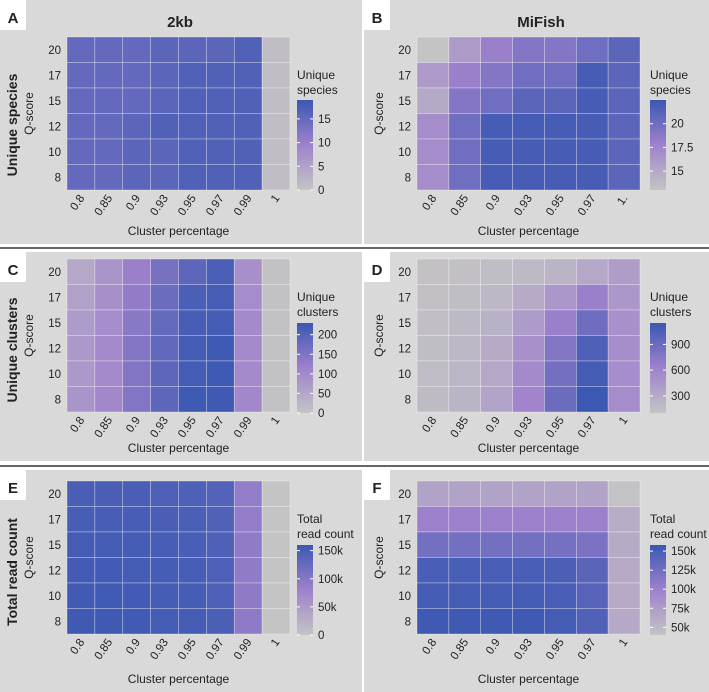 The width and height of the screenshot is (709, 692). Describe the element at coordinates (677, 172) in the screenshot. I see `panel-b-legend-tick-label: 15` at that location.